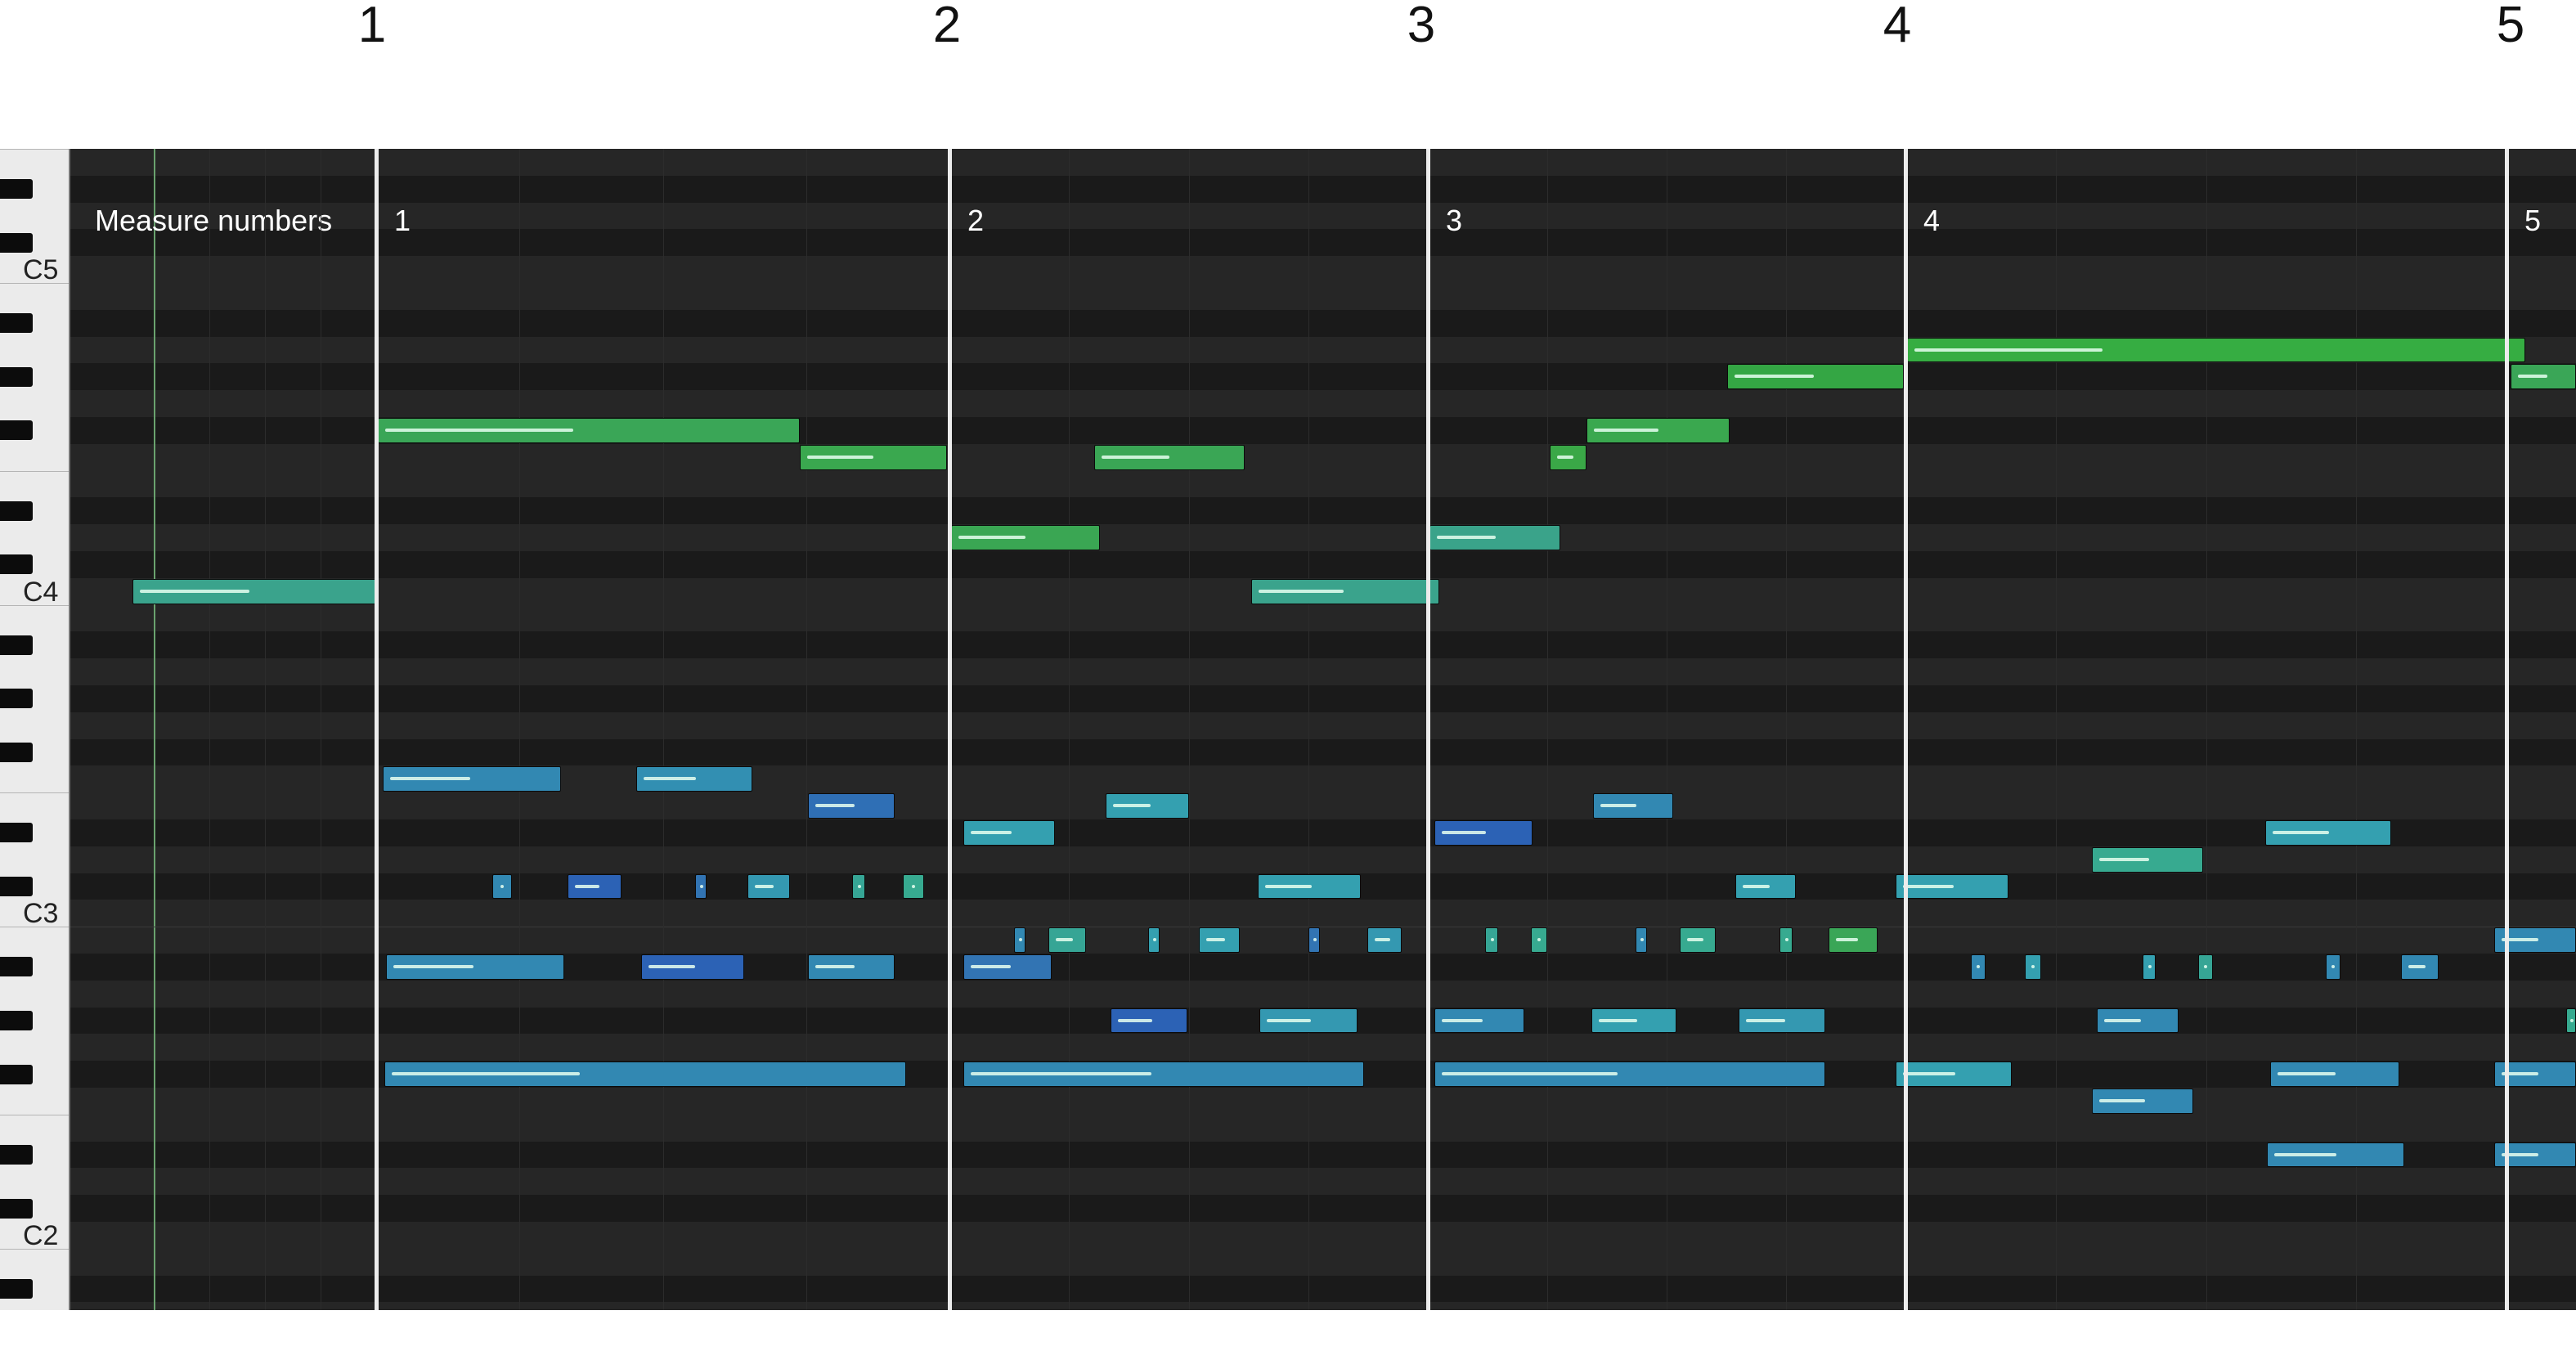 This screenshot has width=2576, height=1360. I want to click on beat-line, so click(2357, 730).